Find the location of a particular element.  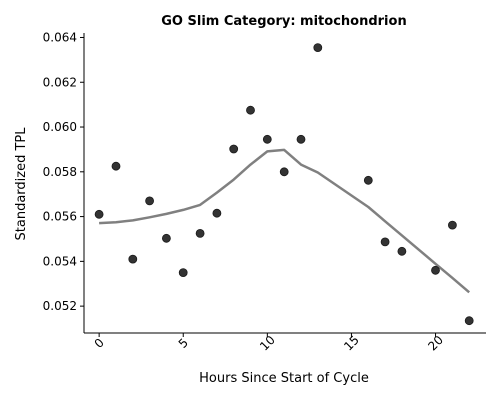

x-axis-label: Hours Since Start of Cycle is located at coordinates (284, 378).